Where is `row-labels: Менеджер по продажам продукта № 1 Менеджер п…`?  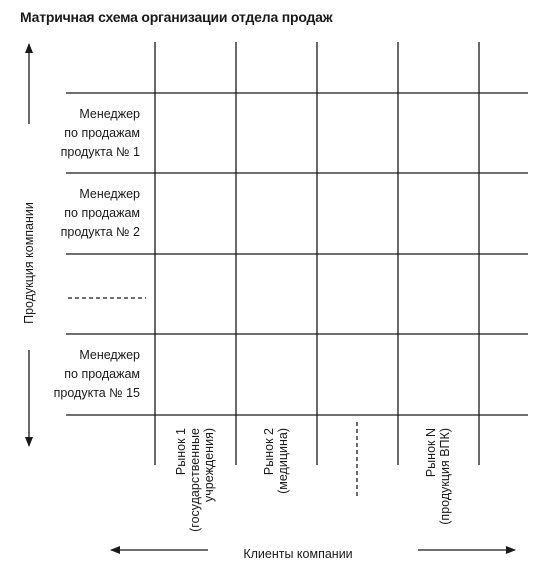
row-labels: Менеджер по продажам продукта № 1 Менеджер п… is located at coordinates (97, 253).